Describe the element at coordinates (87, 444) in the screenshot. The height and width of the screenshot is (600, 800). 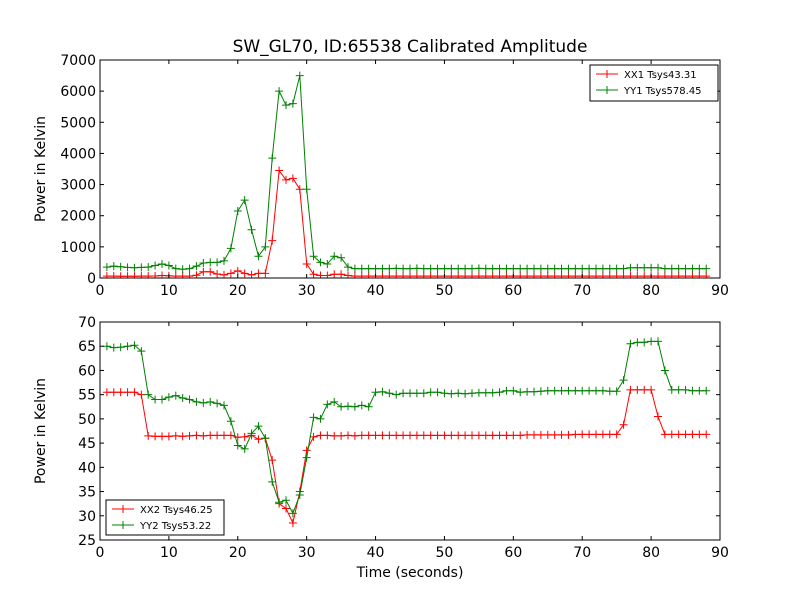
I see `y-tick-label: 45` at that location.